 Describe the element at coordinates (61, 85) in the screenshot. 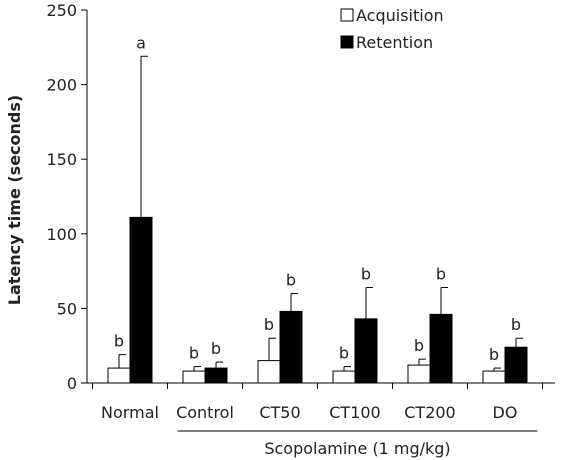

I see `y-tick-label: 200` at that location.